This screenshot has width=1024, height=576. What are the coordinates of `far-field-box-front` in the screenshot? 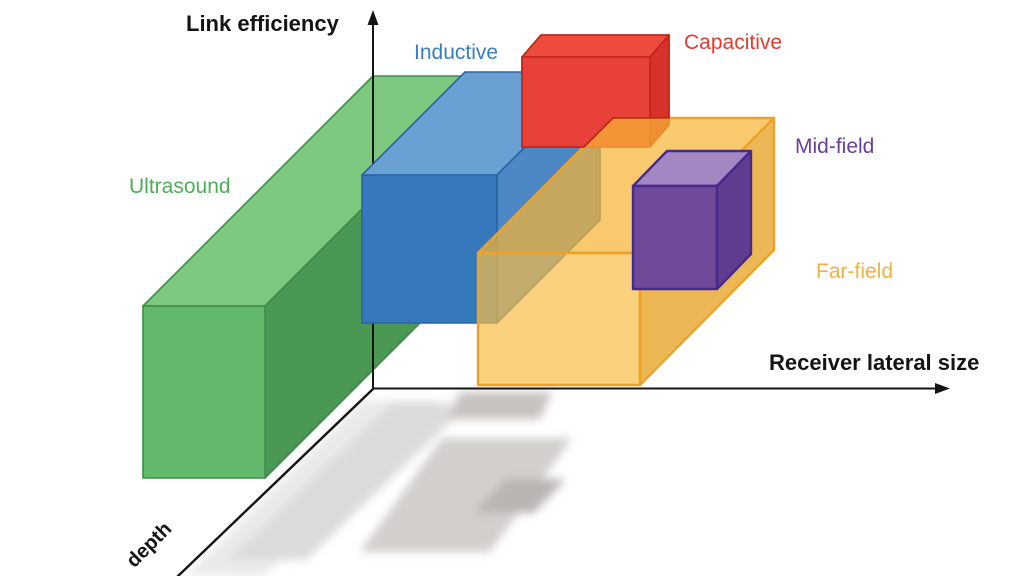 It's located at (559, 319).